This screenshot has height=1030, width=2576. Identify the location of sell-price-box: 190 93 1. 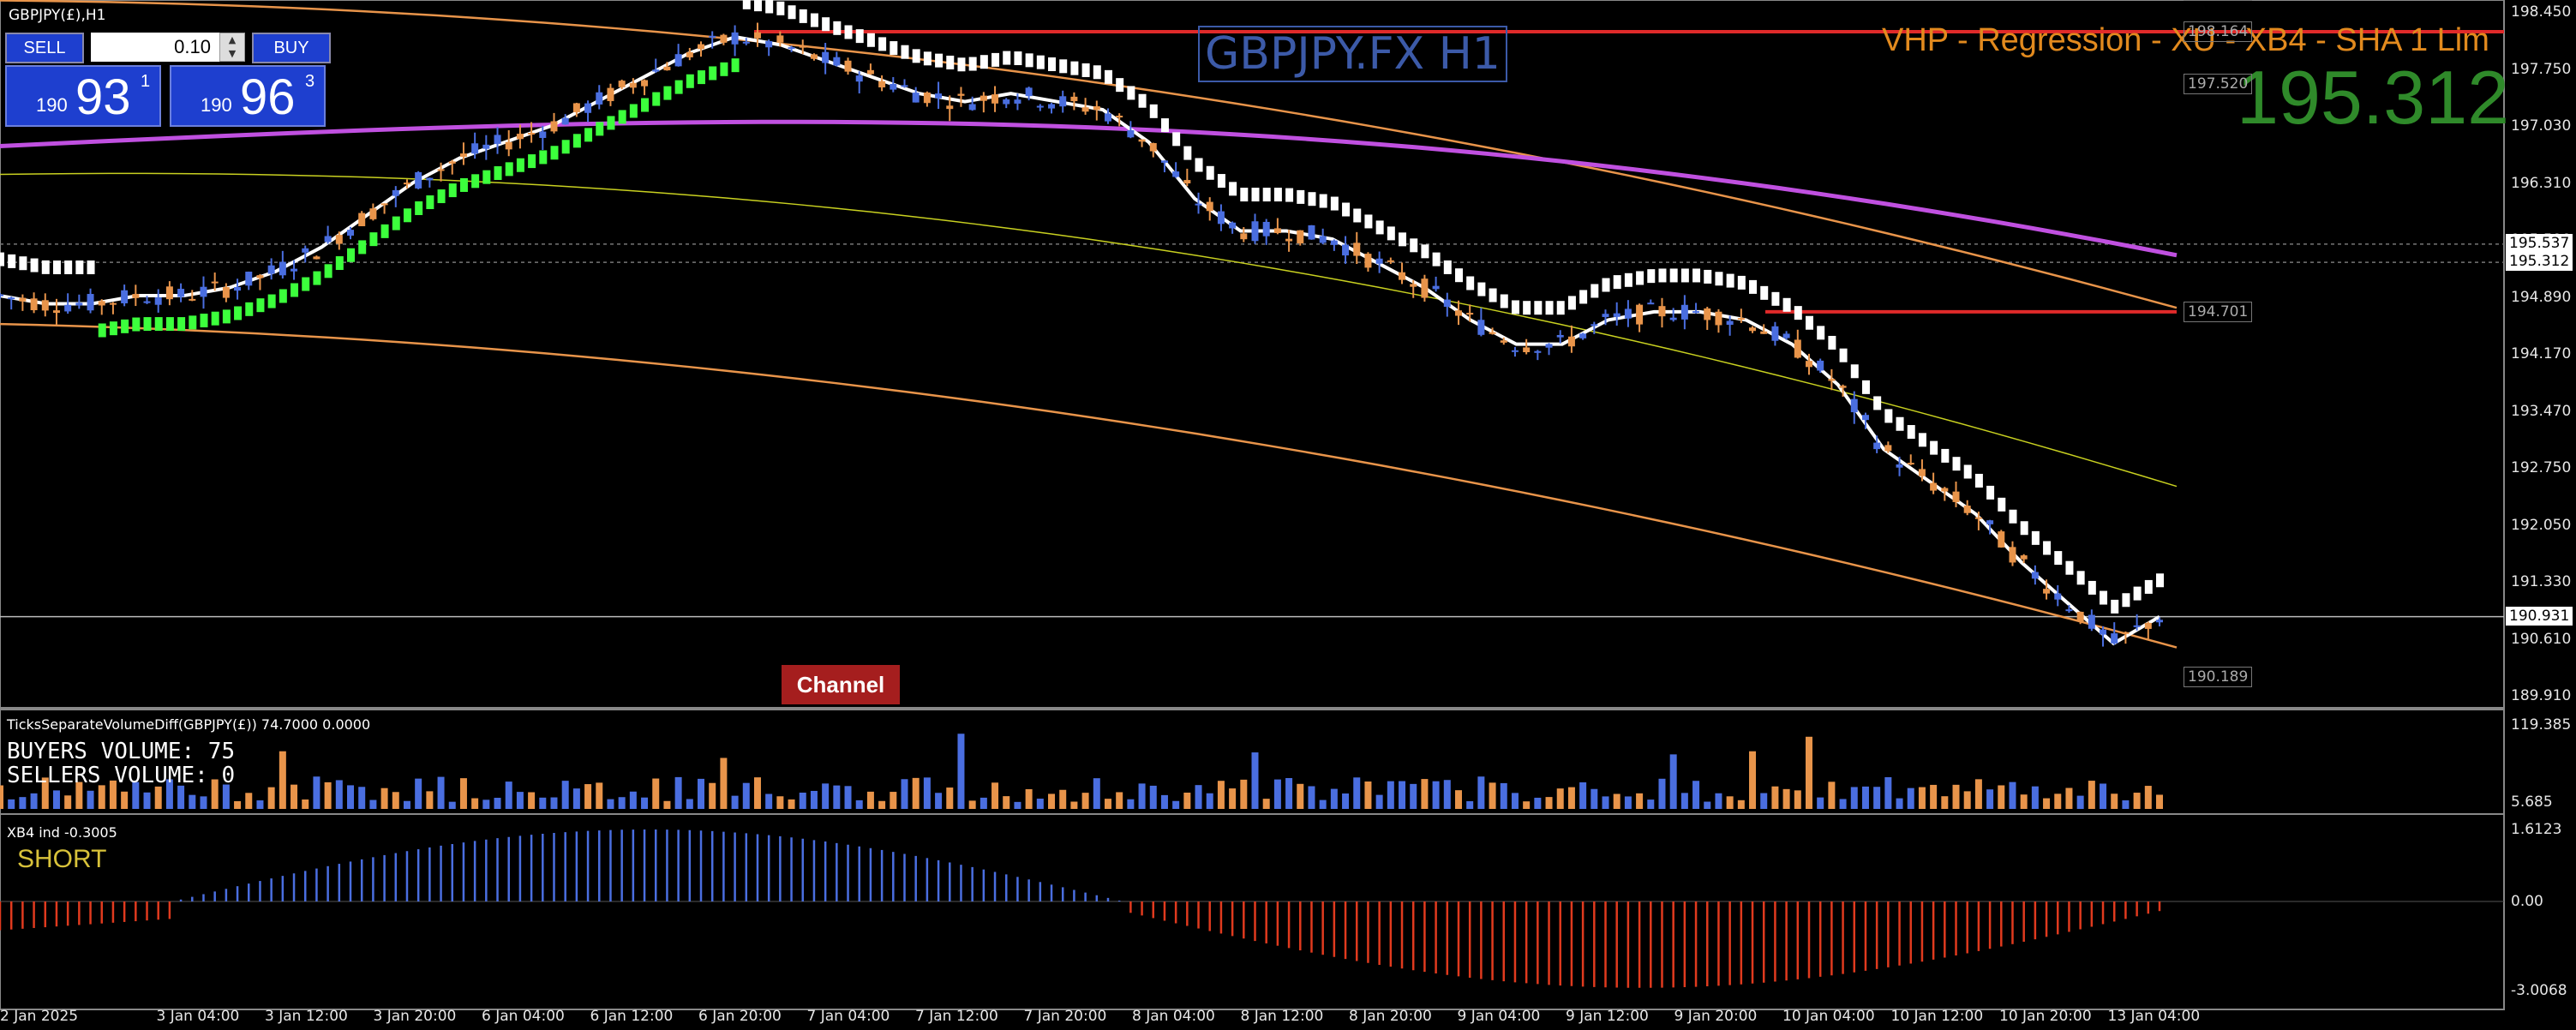
(83, 96).